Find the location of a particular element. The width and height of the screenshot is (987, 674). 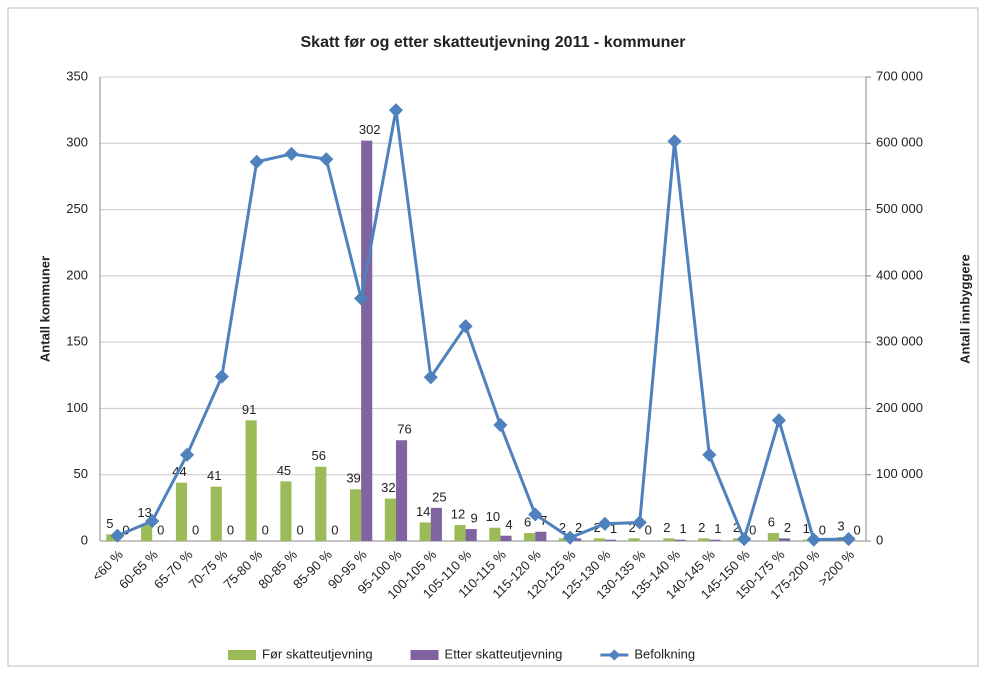

data-label: 9 is located at coordinates (474, 518).